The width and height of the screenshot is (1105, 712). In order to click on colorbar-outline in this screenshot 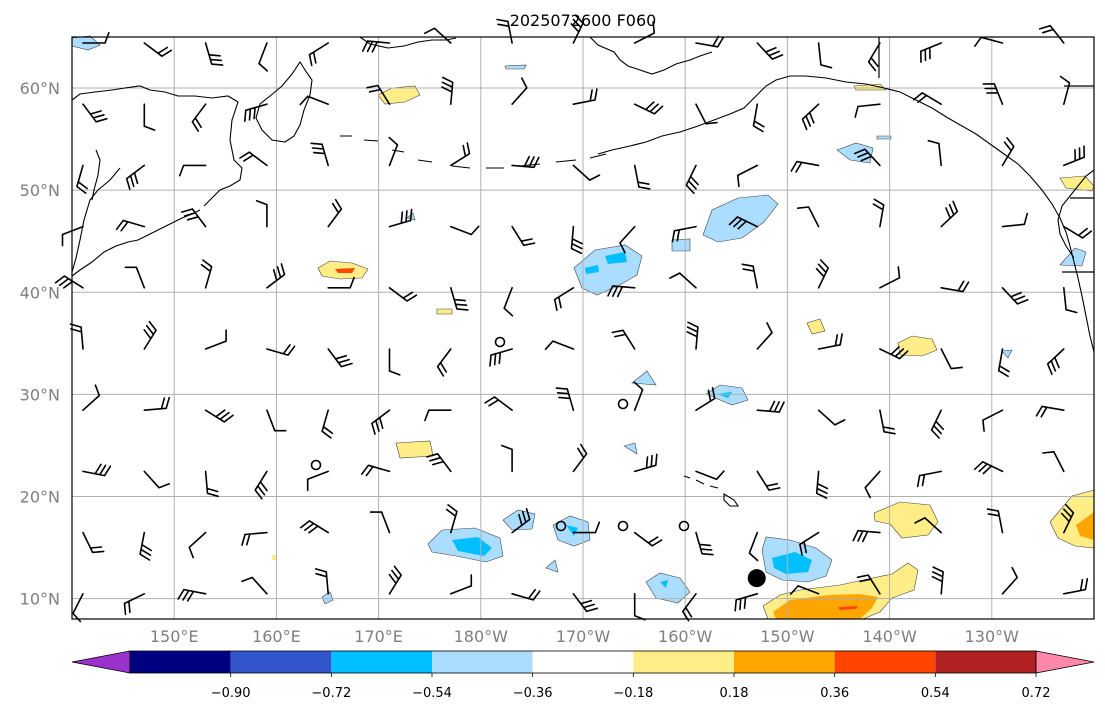, I will do `click(583, 662)`.